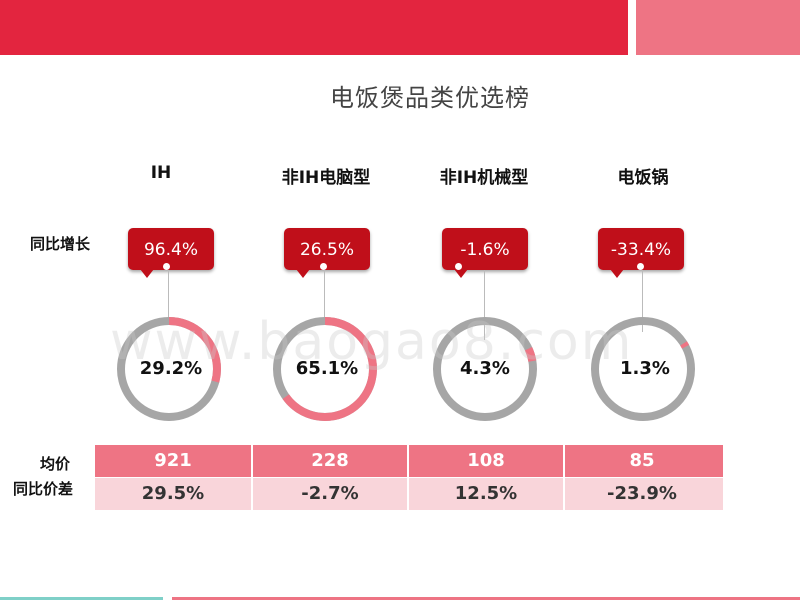 The width and height of the screenshot is (800, 600). Describe the element at coordinates (641, 494) in the screenshot. I see `table-cell: -23.9%` at that location.